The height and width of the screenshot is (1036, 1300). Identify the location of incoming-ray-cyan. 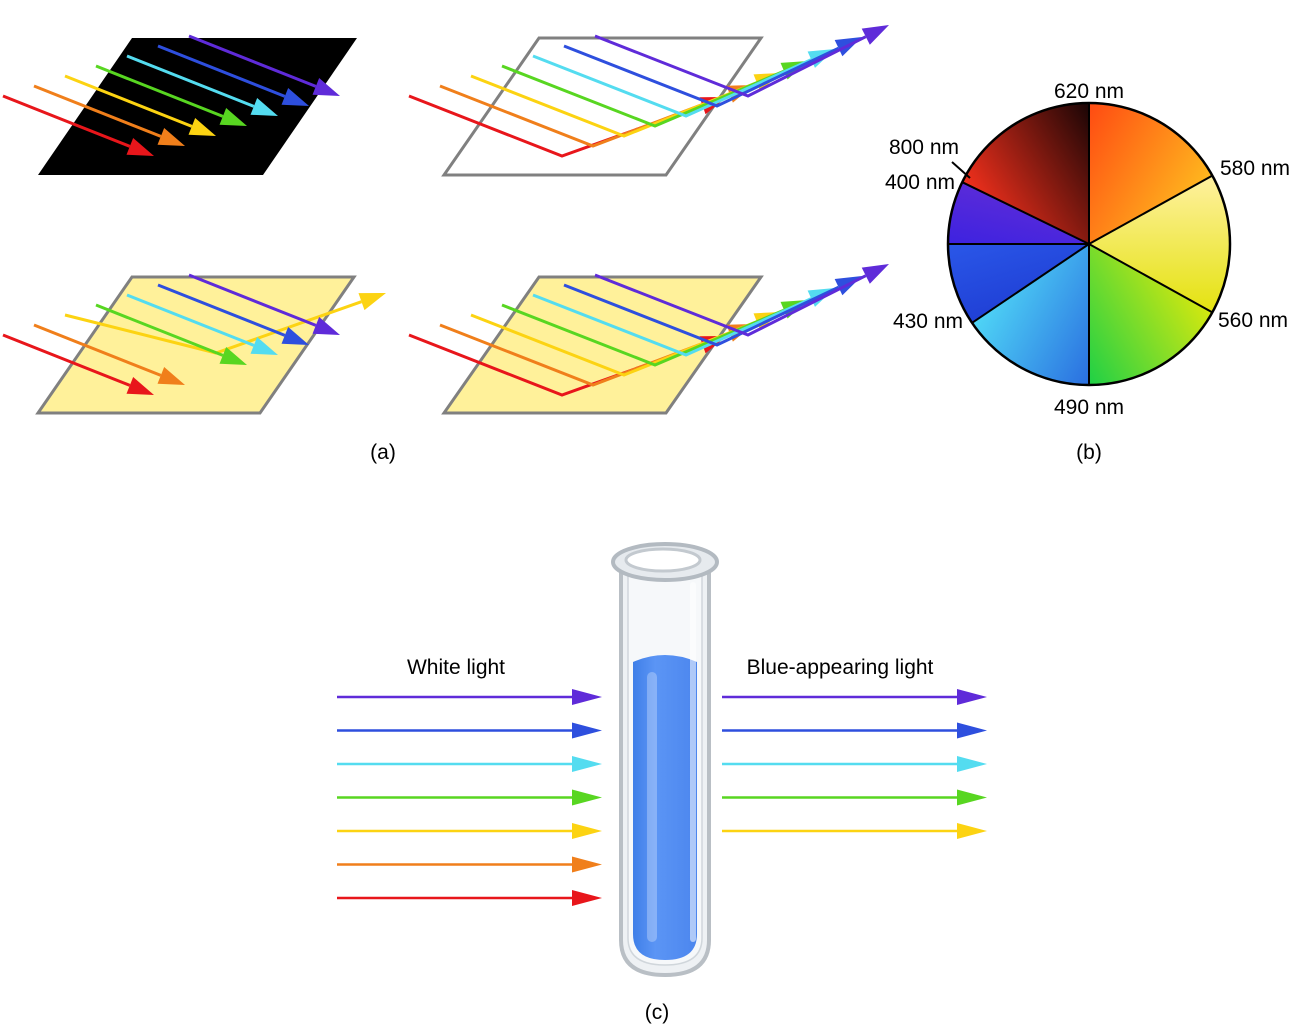
(469, 764).